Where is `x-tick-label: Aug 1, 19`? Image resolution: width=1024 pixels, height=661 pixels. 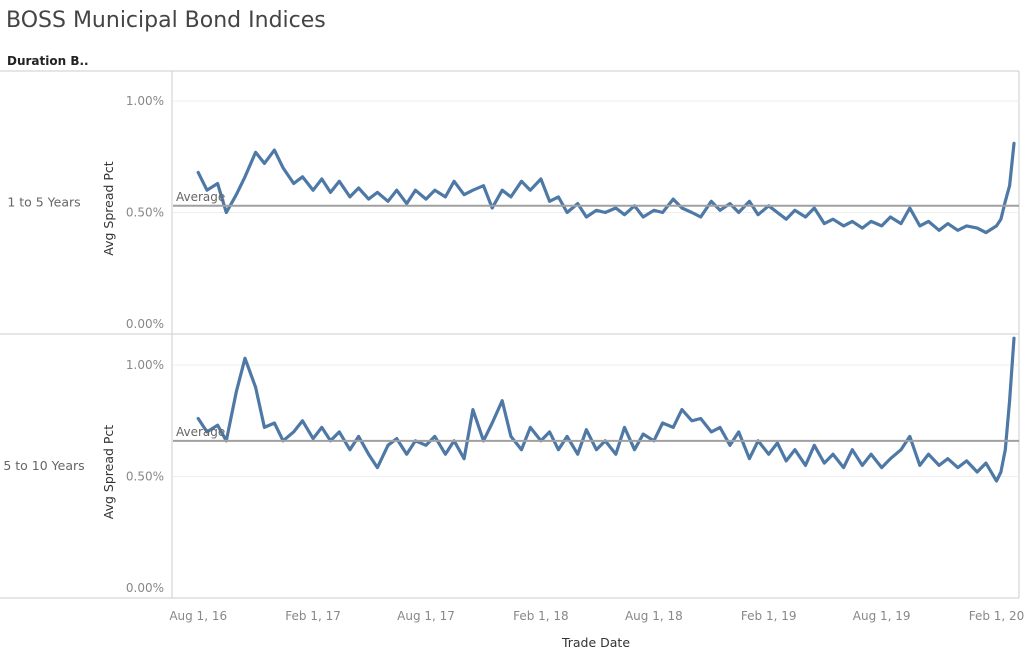 x-tick-label: Aug 1, 19 is located at coordinates (882, 616).